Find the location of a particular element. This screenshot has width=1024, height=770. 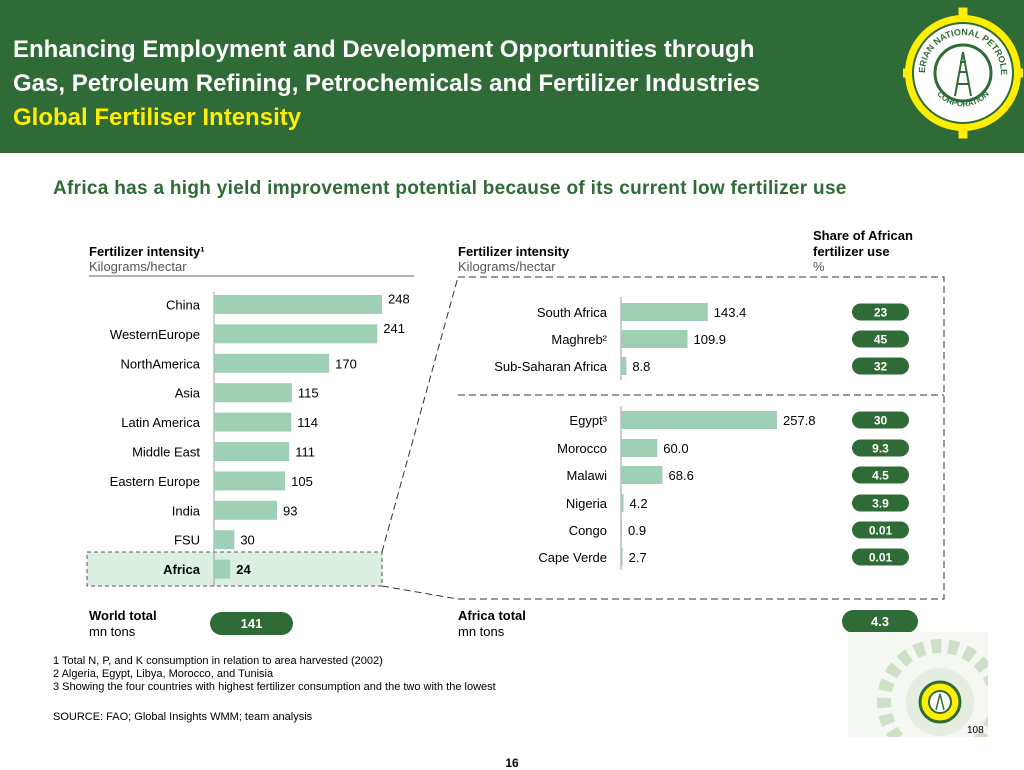

right-bar-morocco is located at coordinates (639, 448).